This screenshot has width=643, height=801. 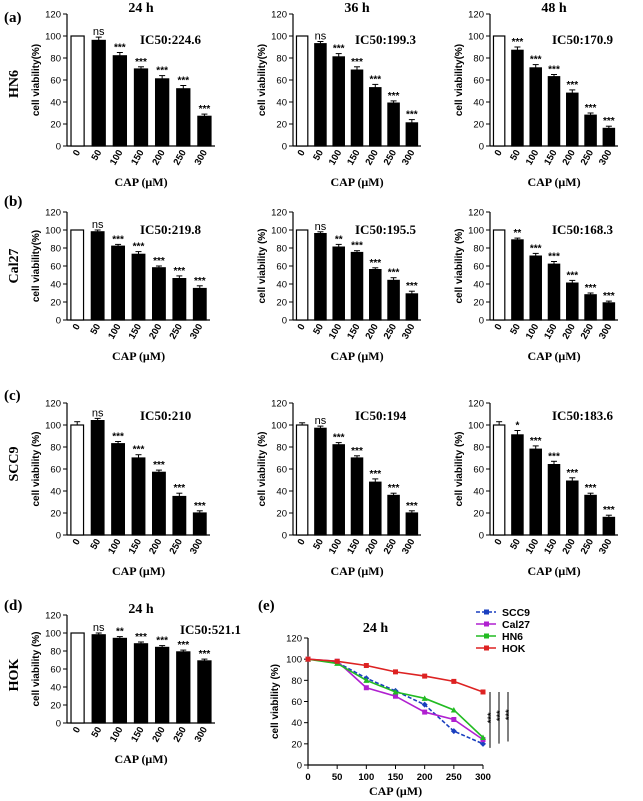 What do you see at coordinates (13, 606) in the screenshot?
I see `panel-label-d: (d)` at bounding box center [13, 606].